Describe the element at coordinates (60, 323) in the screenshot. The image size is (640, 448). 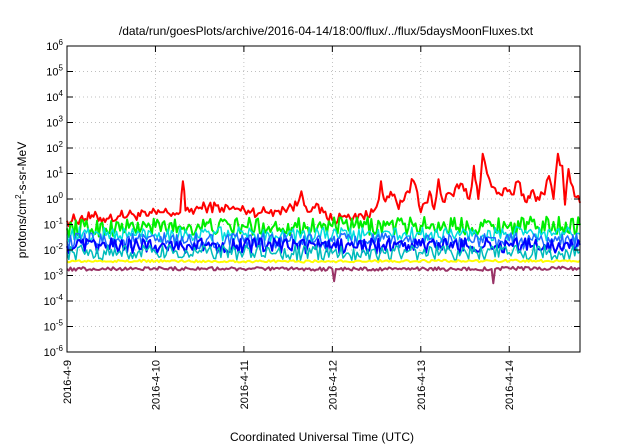
I see `y-tick-label-exponent: -5` at that location.